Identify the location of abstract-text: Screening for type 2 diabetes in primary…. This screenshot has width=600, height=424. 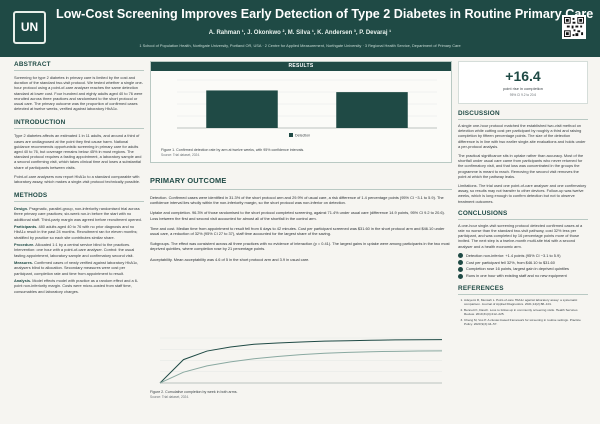
(79, 93).